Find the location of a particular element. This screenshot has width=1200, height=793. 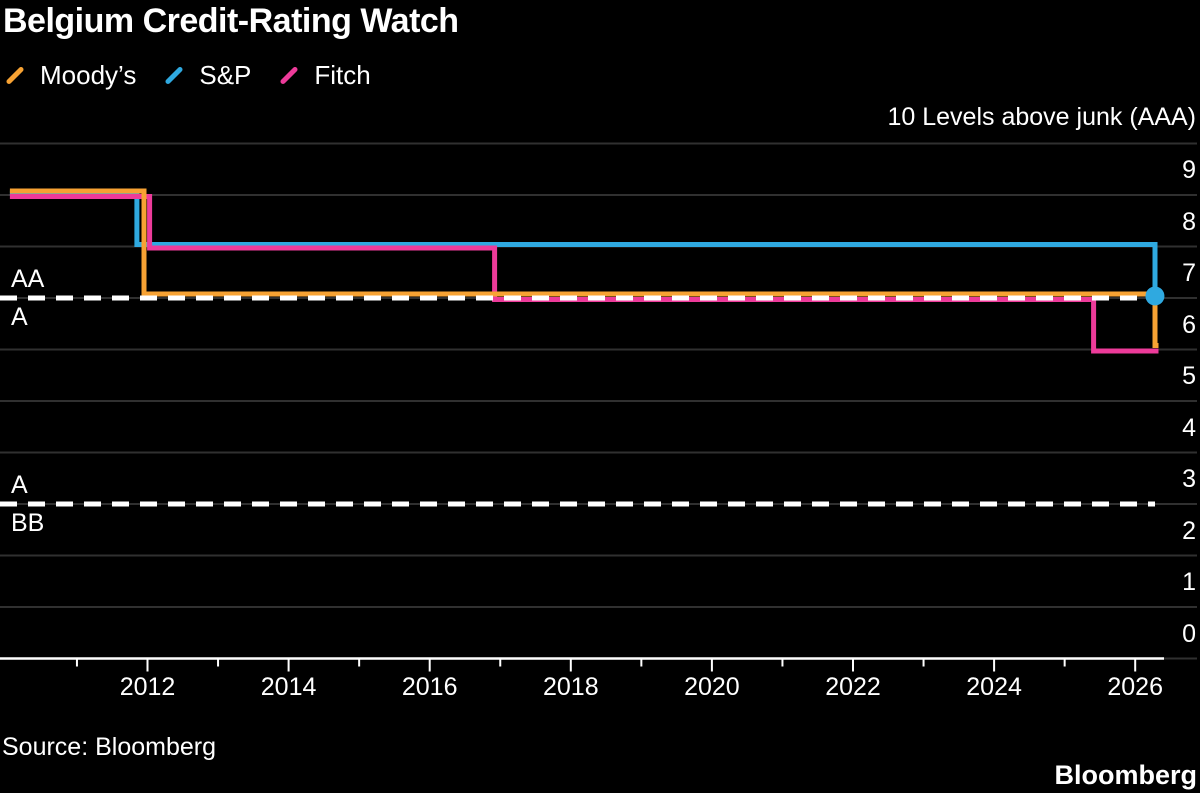

y-tick-label-5: 5 is located at coordinates (1189, 376).